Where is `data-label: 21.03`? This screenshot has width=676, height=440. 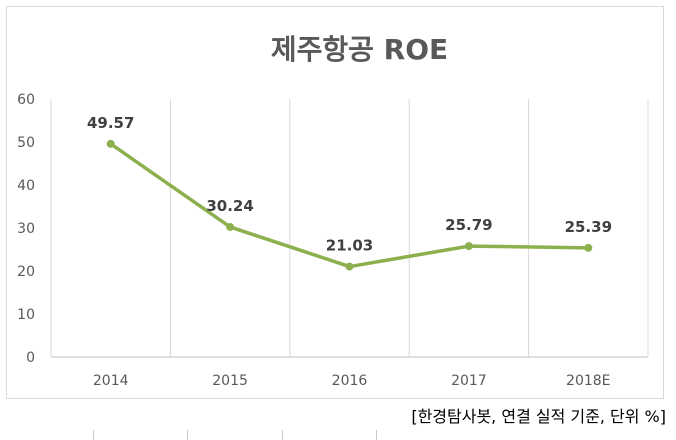
data-label: 21.03 is located at coordinates (349, 246).